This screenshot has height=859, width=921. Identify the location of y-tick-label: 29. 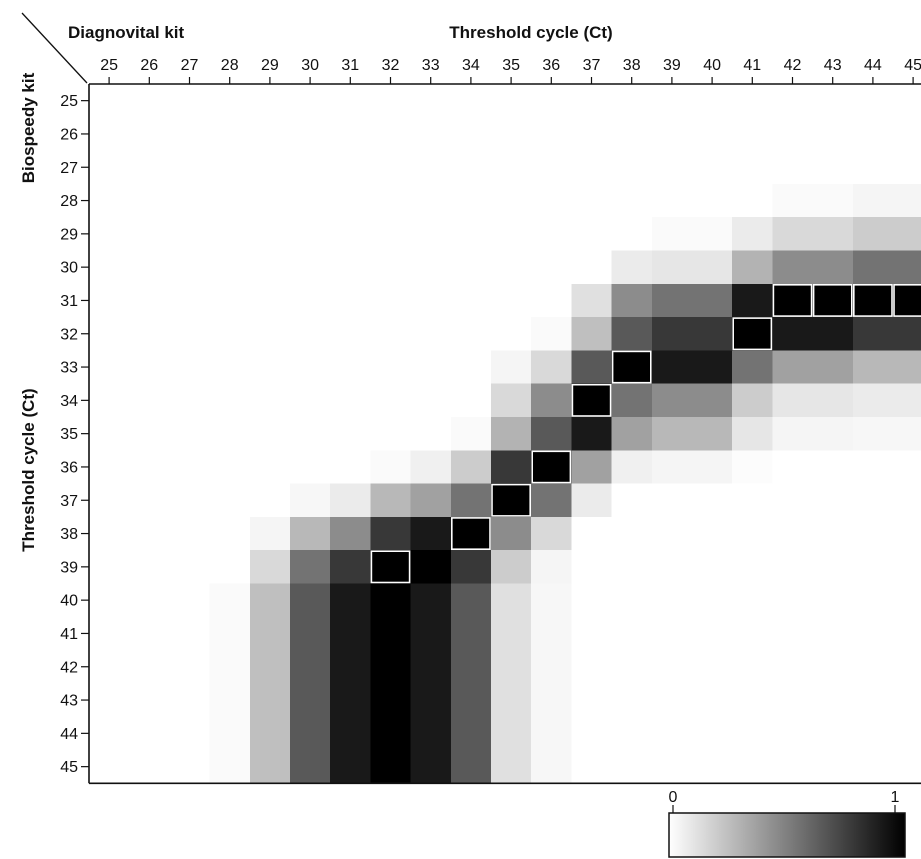
(69, 234).